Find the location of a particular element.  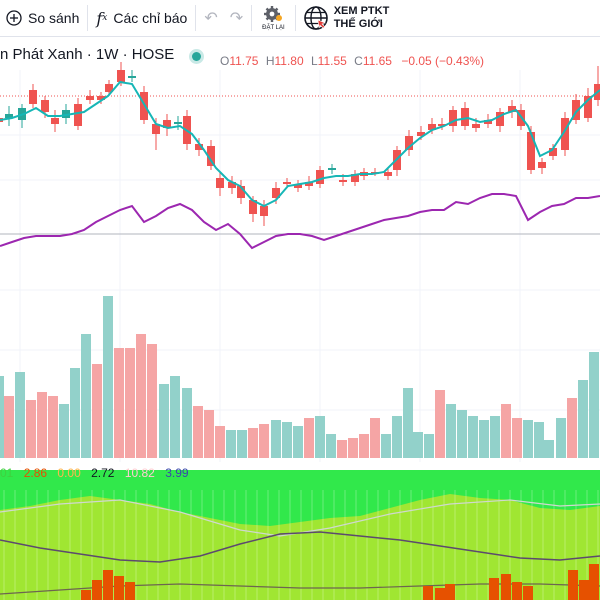

undo-icon: ↶ is located at coordinates (211, 18).